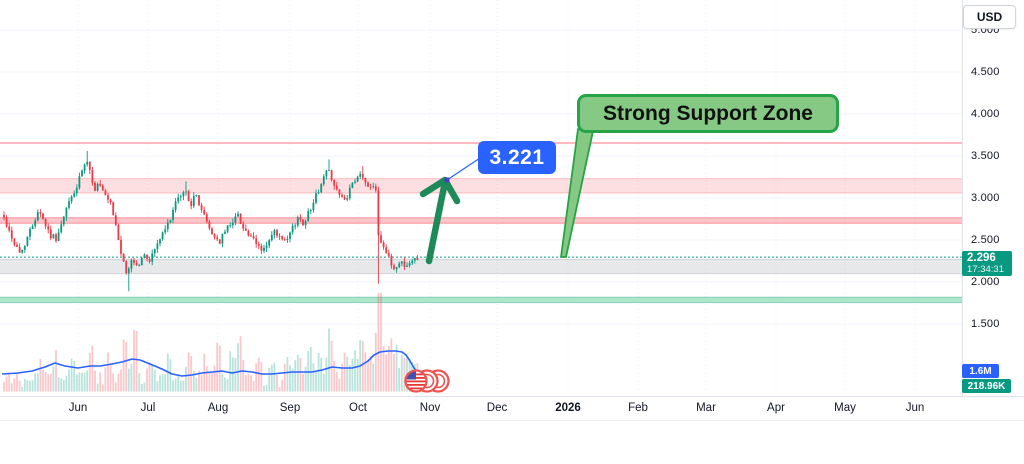  What do you see at coordinates (497, 408) in the screenshot?
I see `time-axis-label: Dec` at bounding box center [497, 408].